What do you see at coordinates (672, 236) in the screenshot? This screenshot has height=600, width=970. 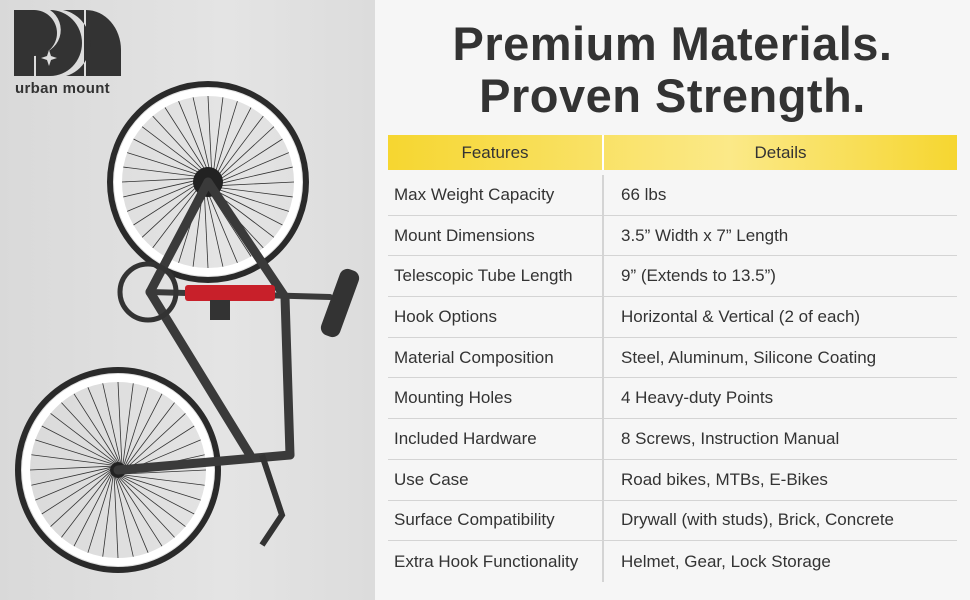 I see `table-row: Mount Dimensions 3.5” Width x 7” Length` at bounding box center [672, 236].